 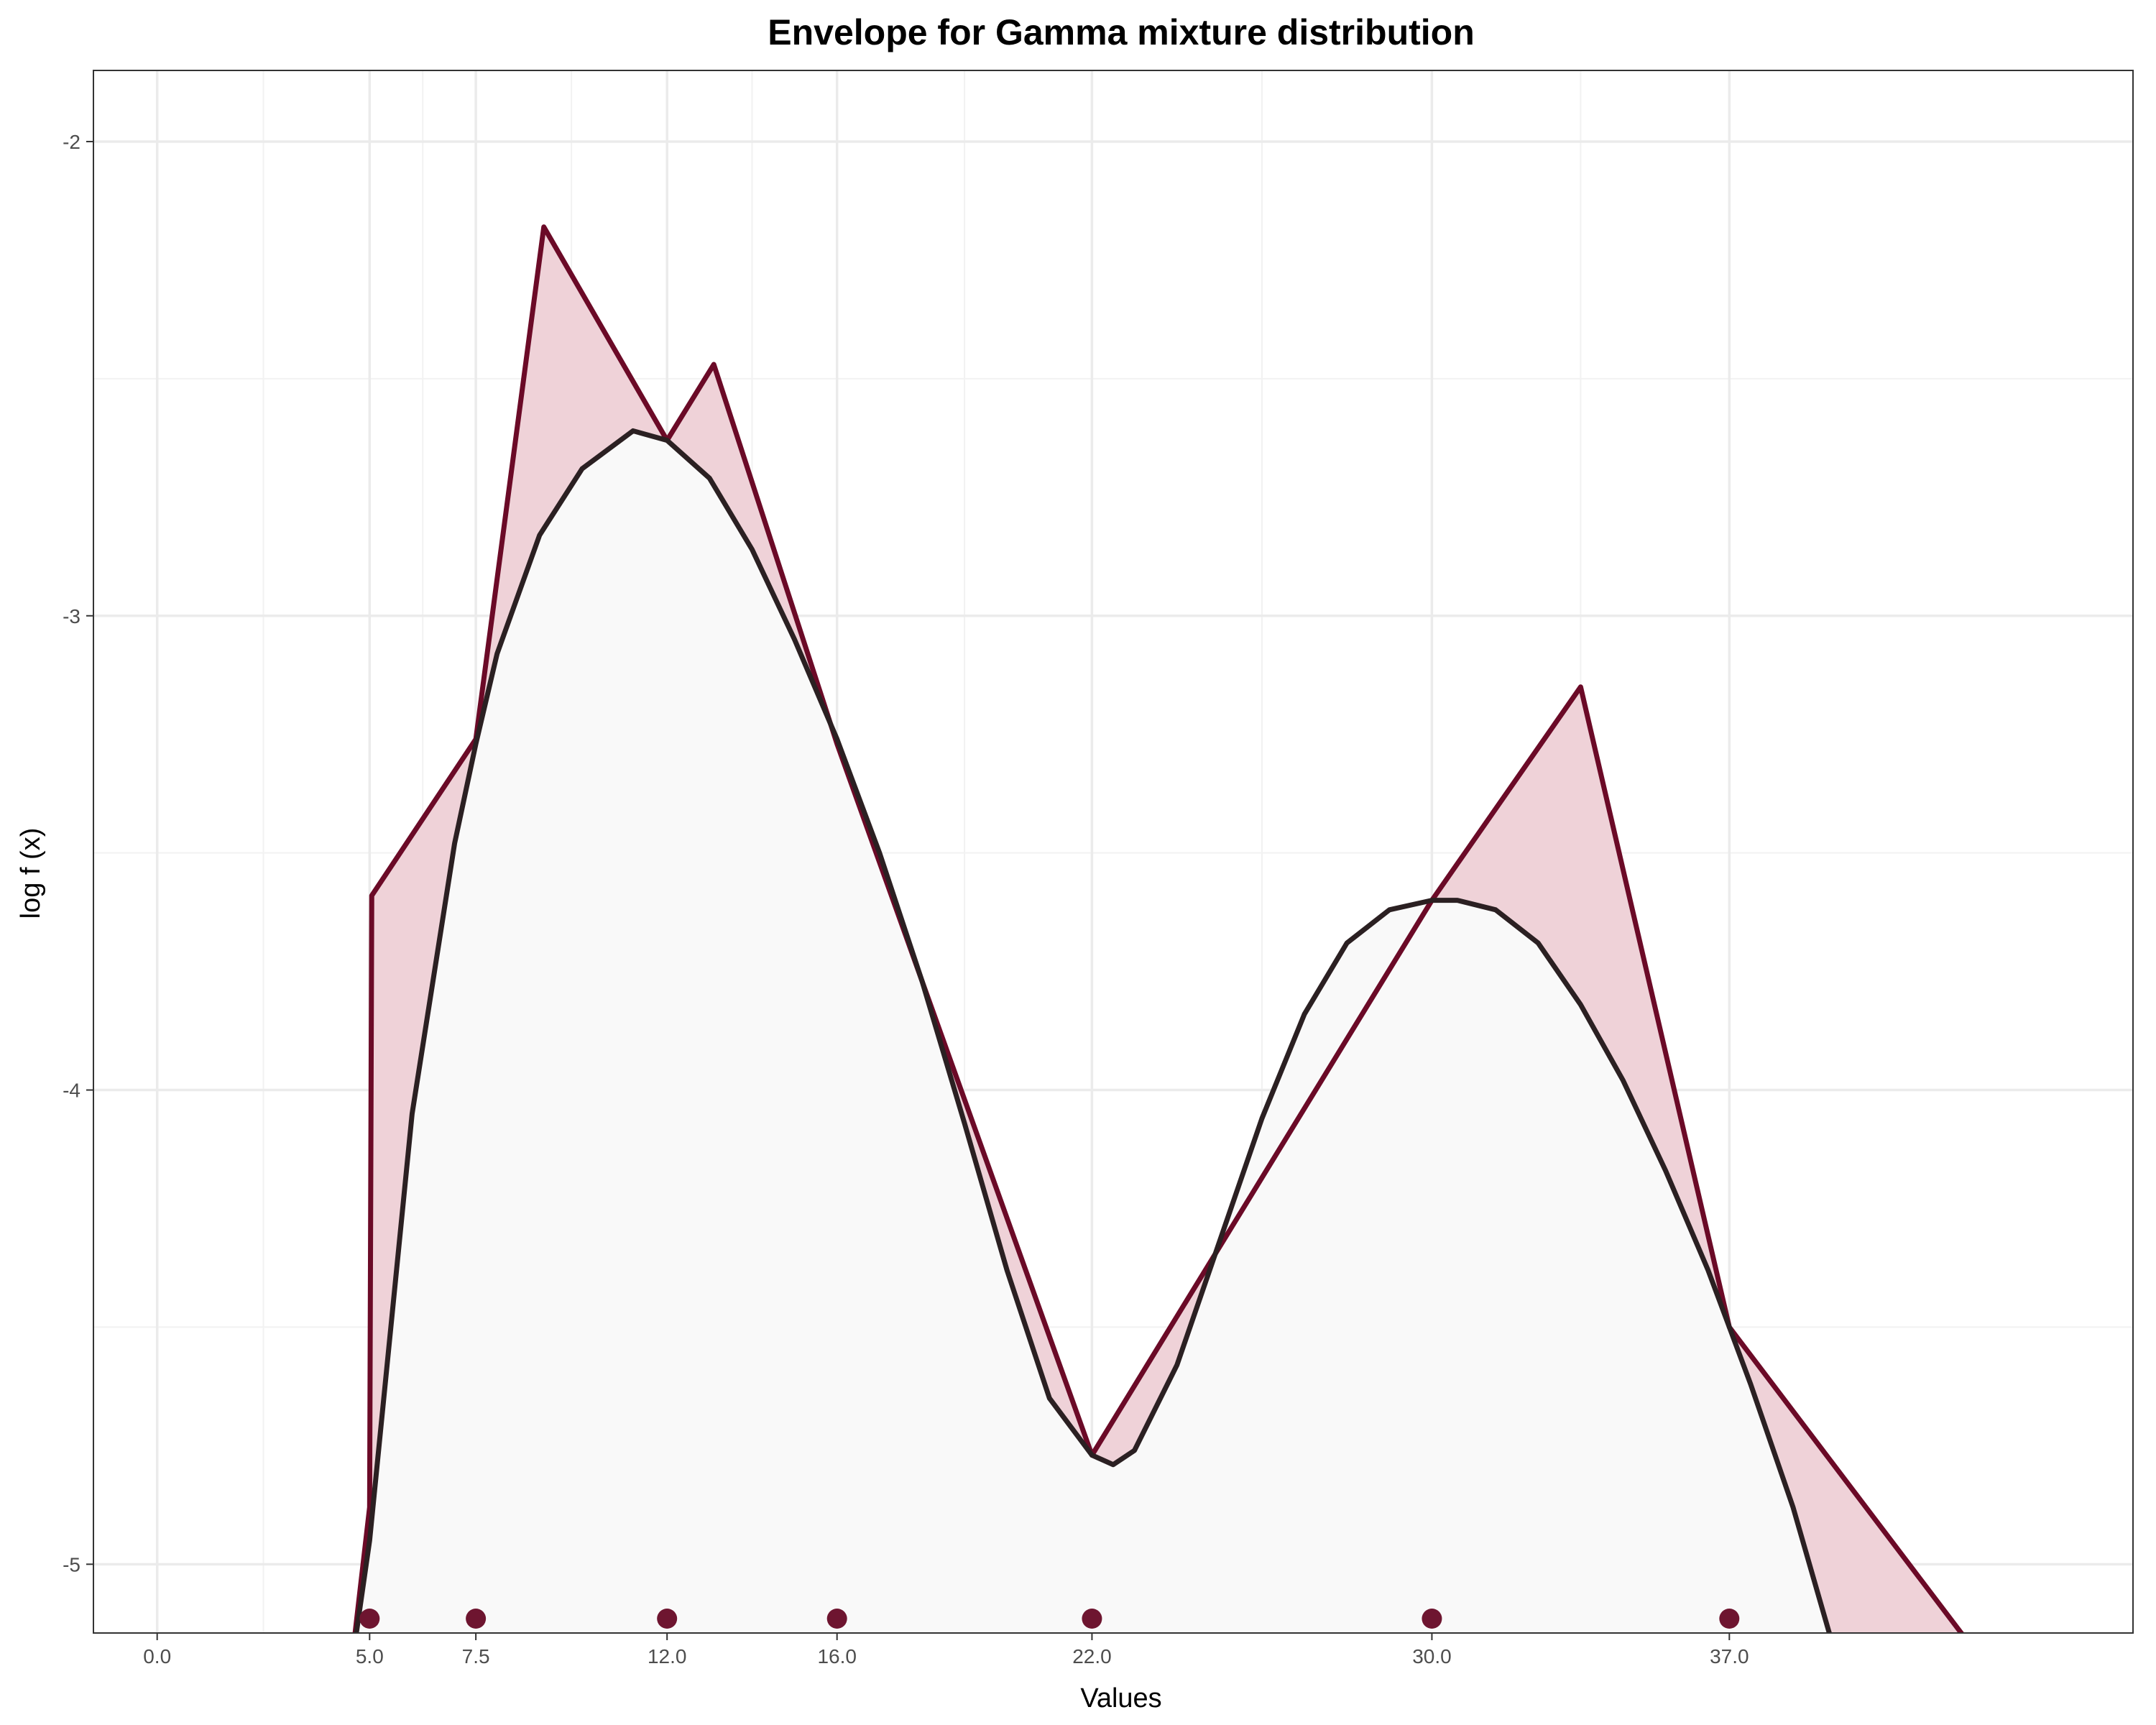 What do you see at coordinates (1121, 32) in the screenshot?
I see `chart-title: Envelope for Gamma mixture distribution` at bounding box center [1121, 32].